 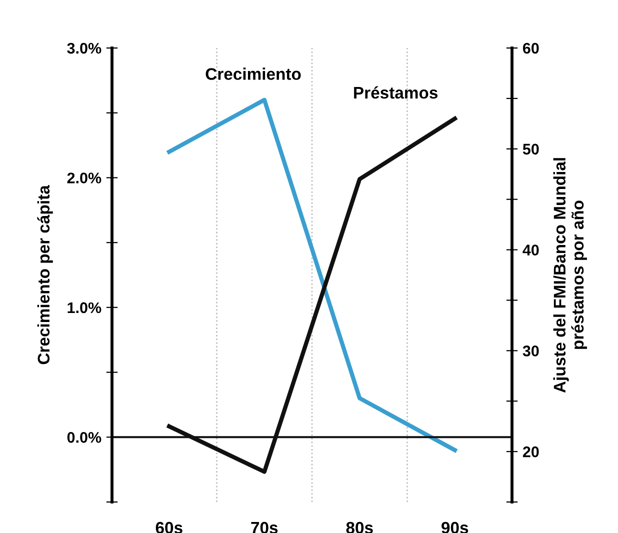 What do you see at coordinates (396, 92) in the screenshot?
I see `series-label: Préstamos` at bounding box center [396, 92].